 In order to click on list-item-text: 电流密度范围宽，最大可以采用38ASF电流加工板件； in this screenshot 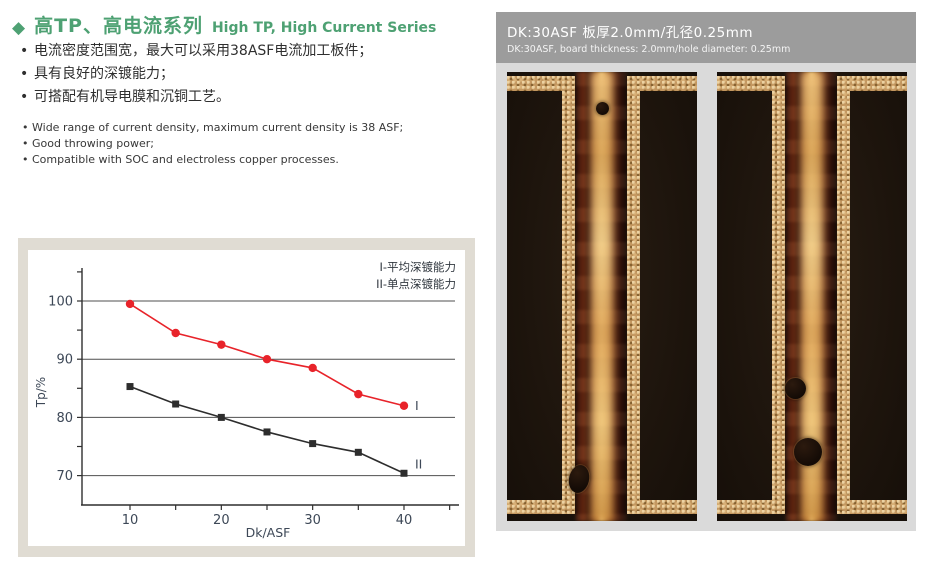, I will do `click(203, 51)`.